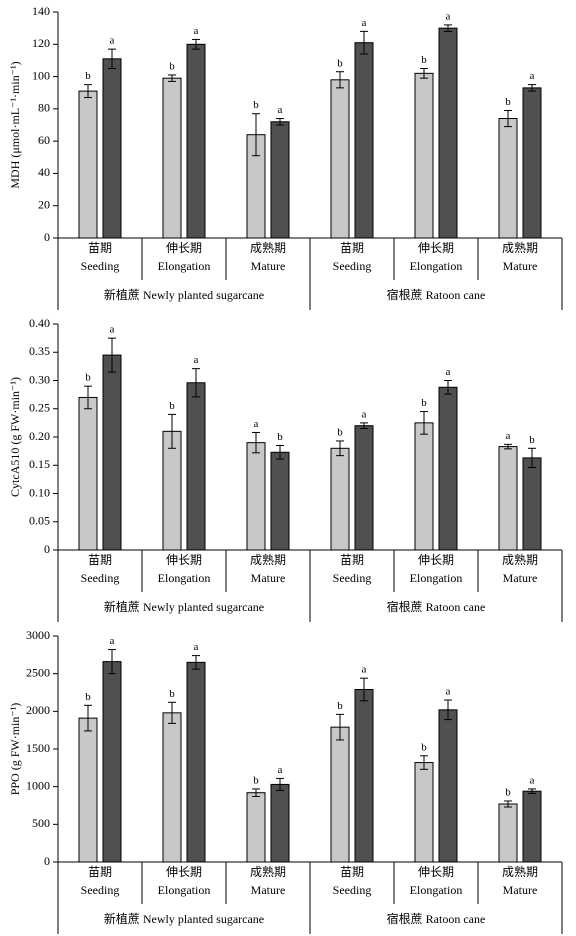 The height and width of the screenshot is (936, 576). Describe the element at coordinates (41, 11) in the screenshot. I see `y-tick-label: 140` at that location.